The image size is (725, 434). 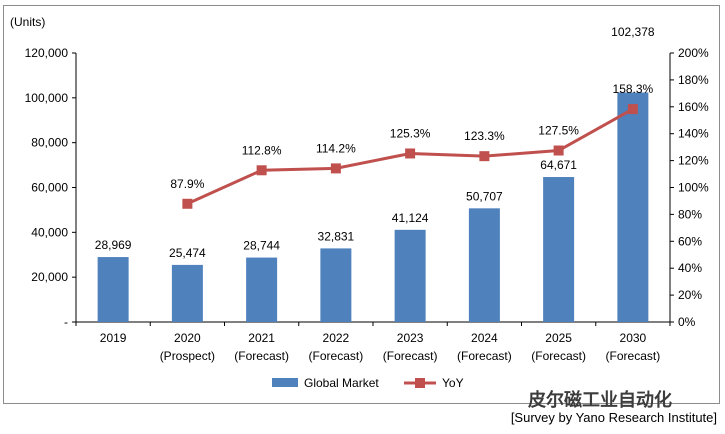 I want to click on y-right-tick-label: 60%, so click(x=690, y=241).